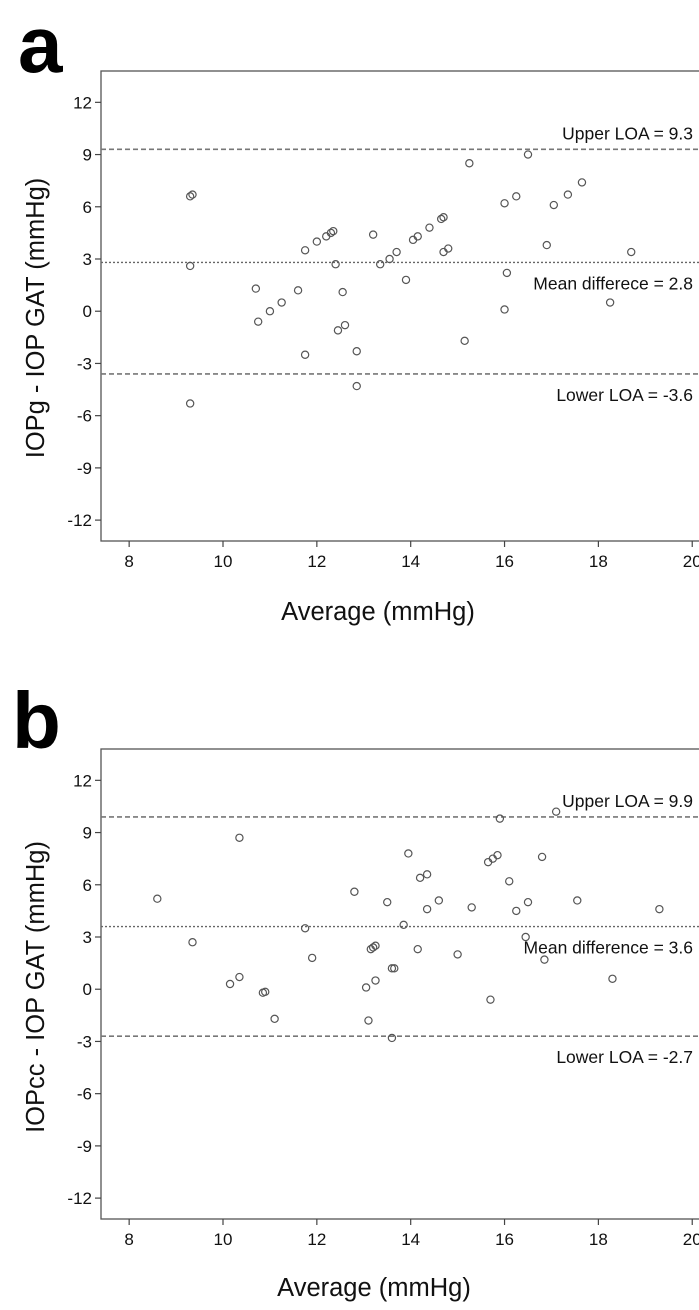 The image size is (699, 1310). I want to click on panel-a-x-axis-title: Average (mmHg), so click(378, 612).